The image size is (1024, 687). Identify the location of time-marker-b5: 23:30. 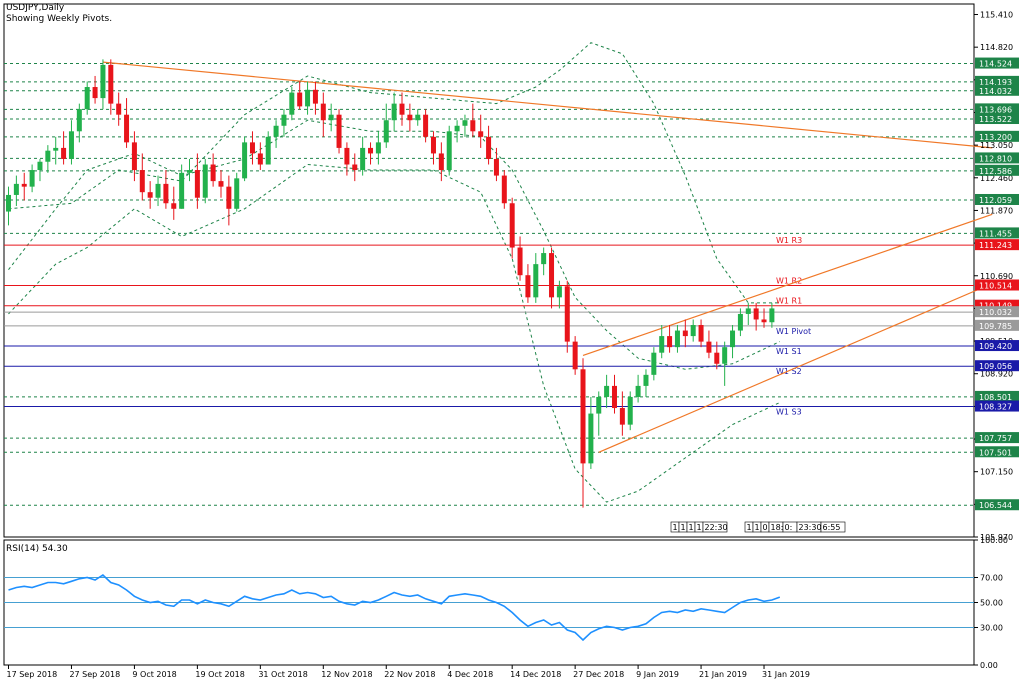
(810, 527).